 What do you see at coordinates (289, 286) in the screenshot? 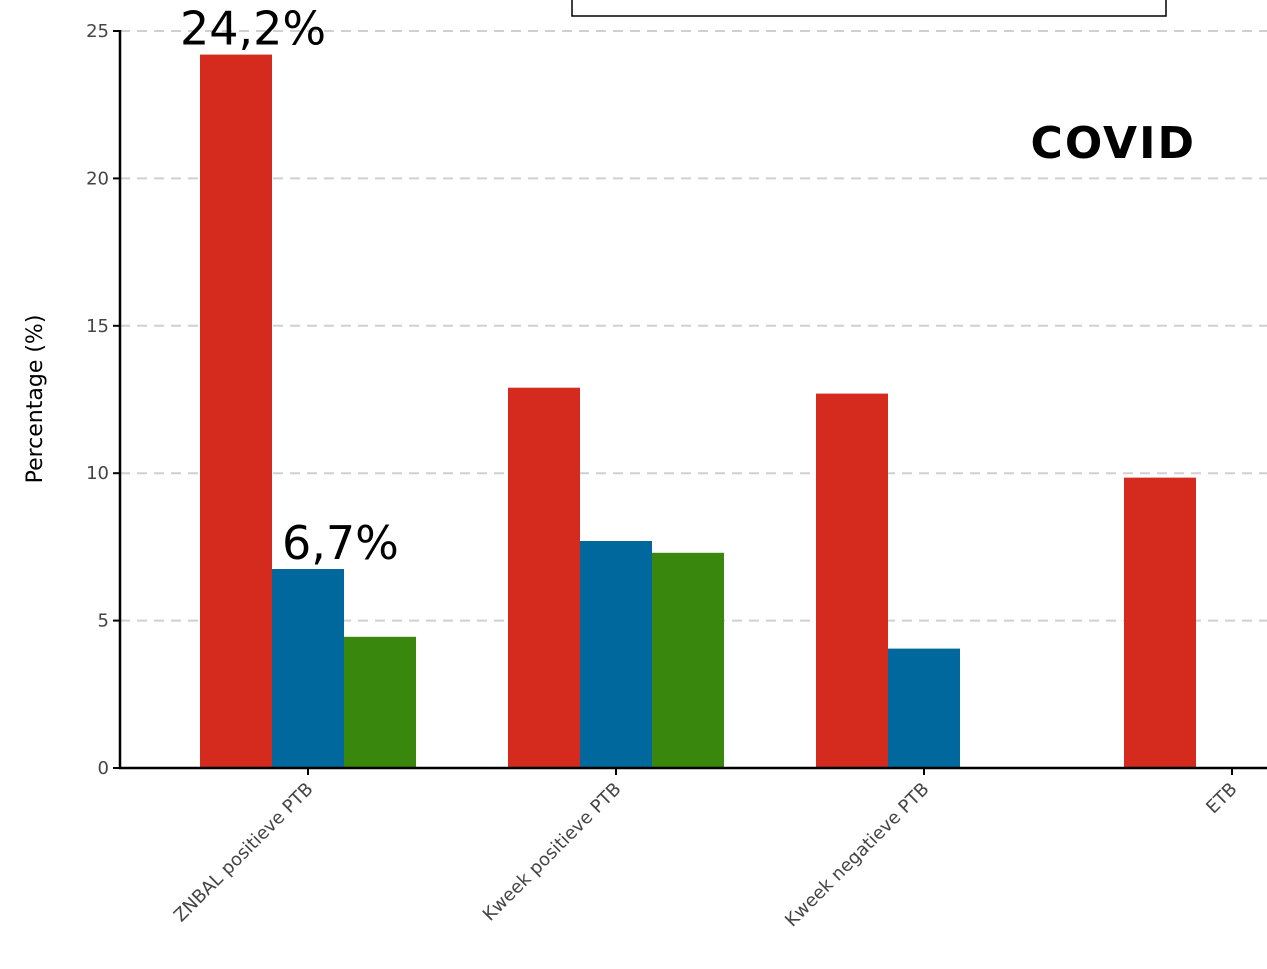
I see `bar-annotations: 24,2% 6,7%` at bounding box center [289, 286].